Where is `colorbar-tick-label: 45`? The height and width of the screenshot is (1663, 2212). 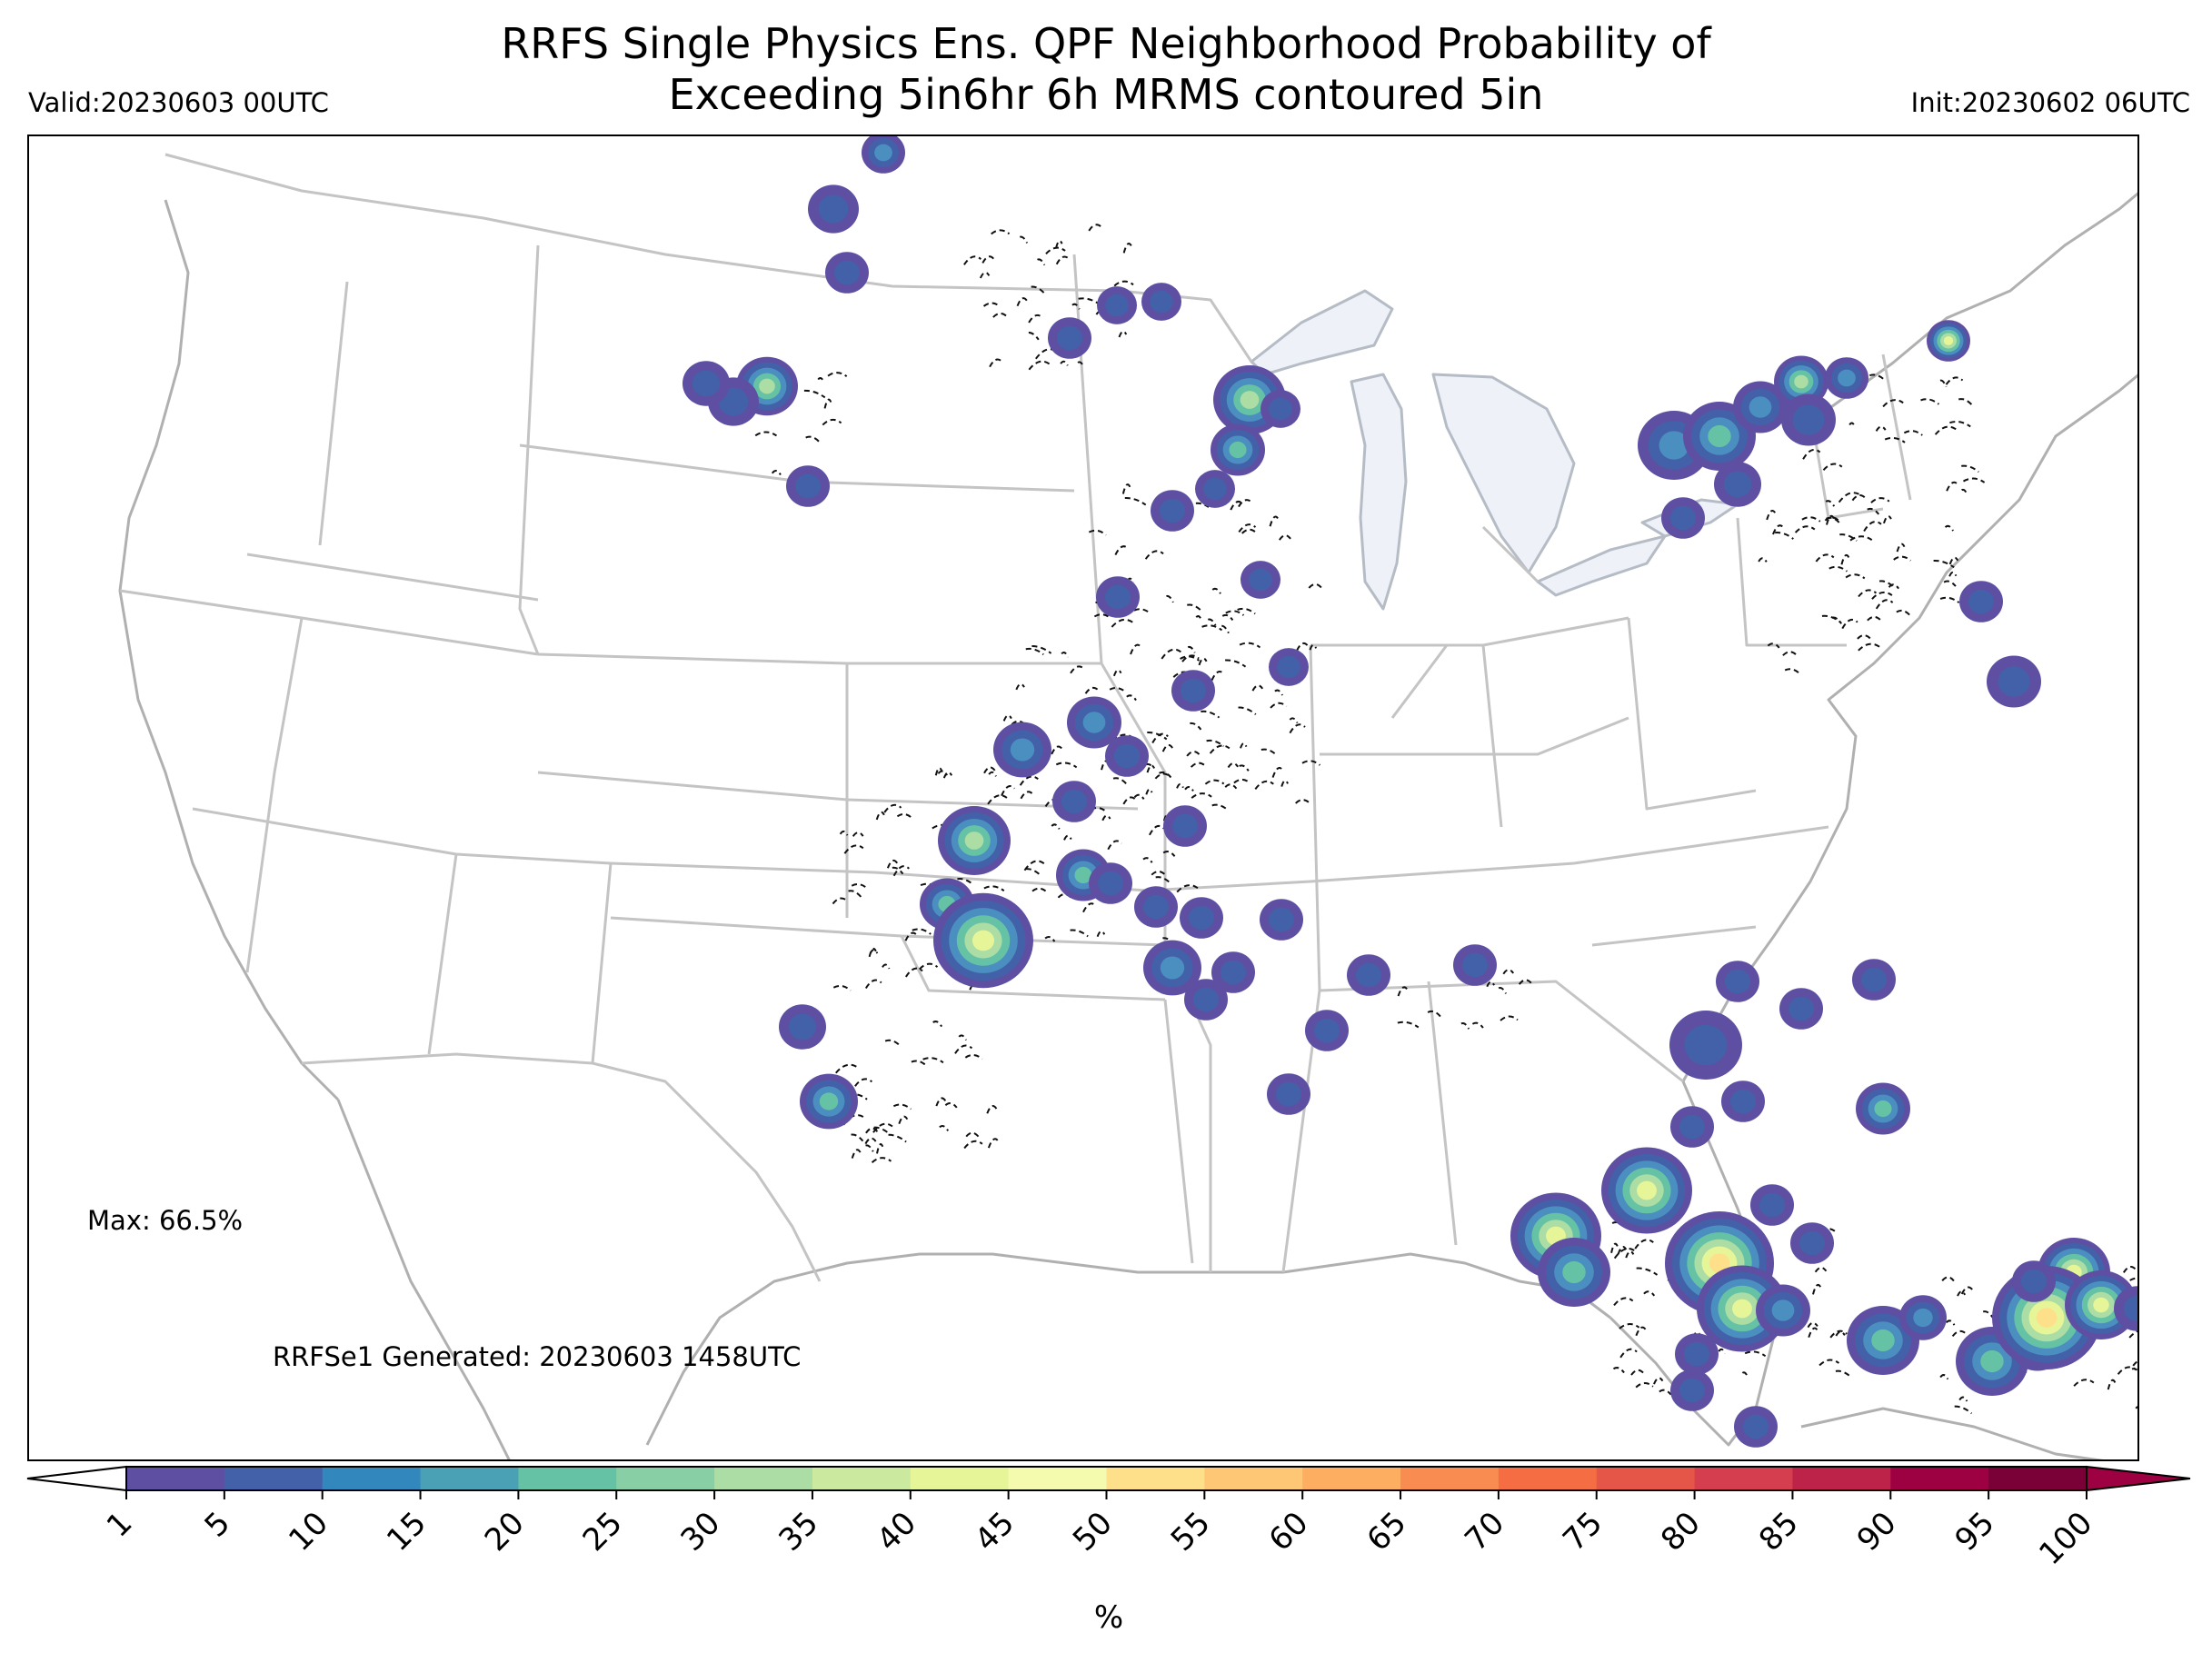
colorbar-tick-label: 45 is located at coordinates (994, 1531).